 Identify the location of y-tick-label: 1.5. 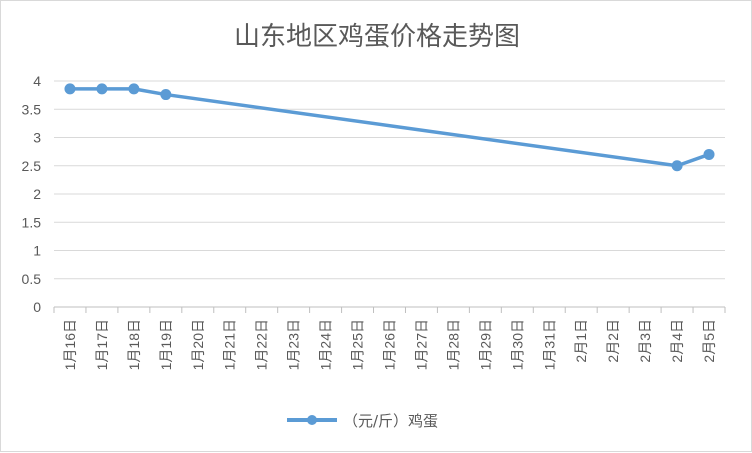
(32, 222).